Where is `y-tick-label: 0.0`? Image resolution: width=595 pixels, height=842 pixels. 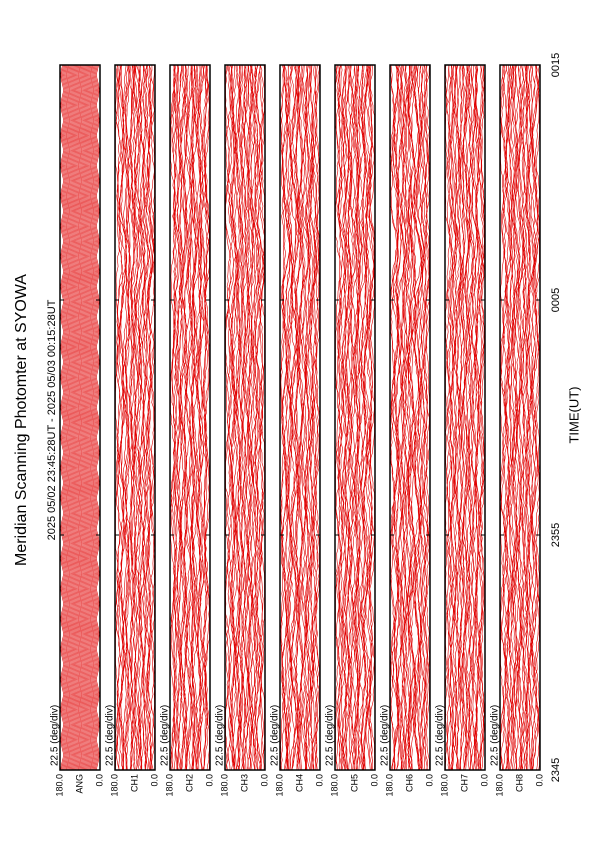
y-tick-label: 0.0 is located at coordinates (154, 780).